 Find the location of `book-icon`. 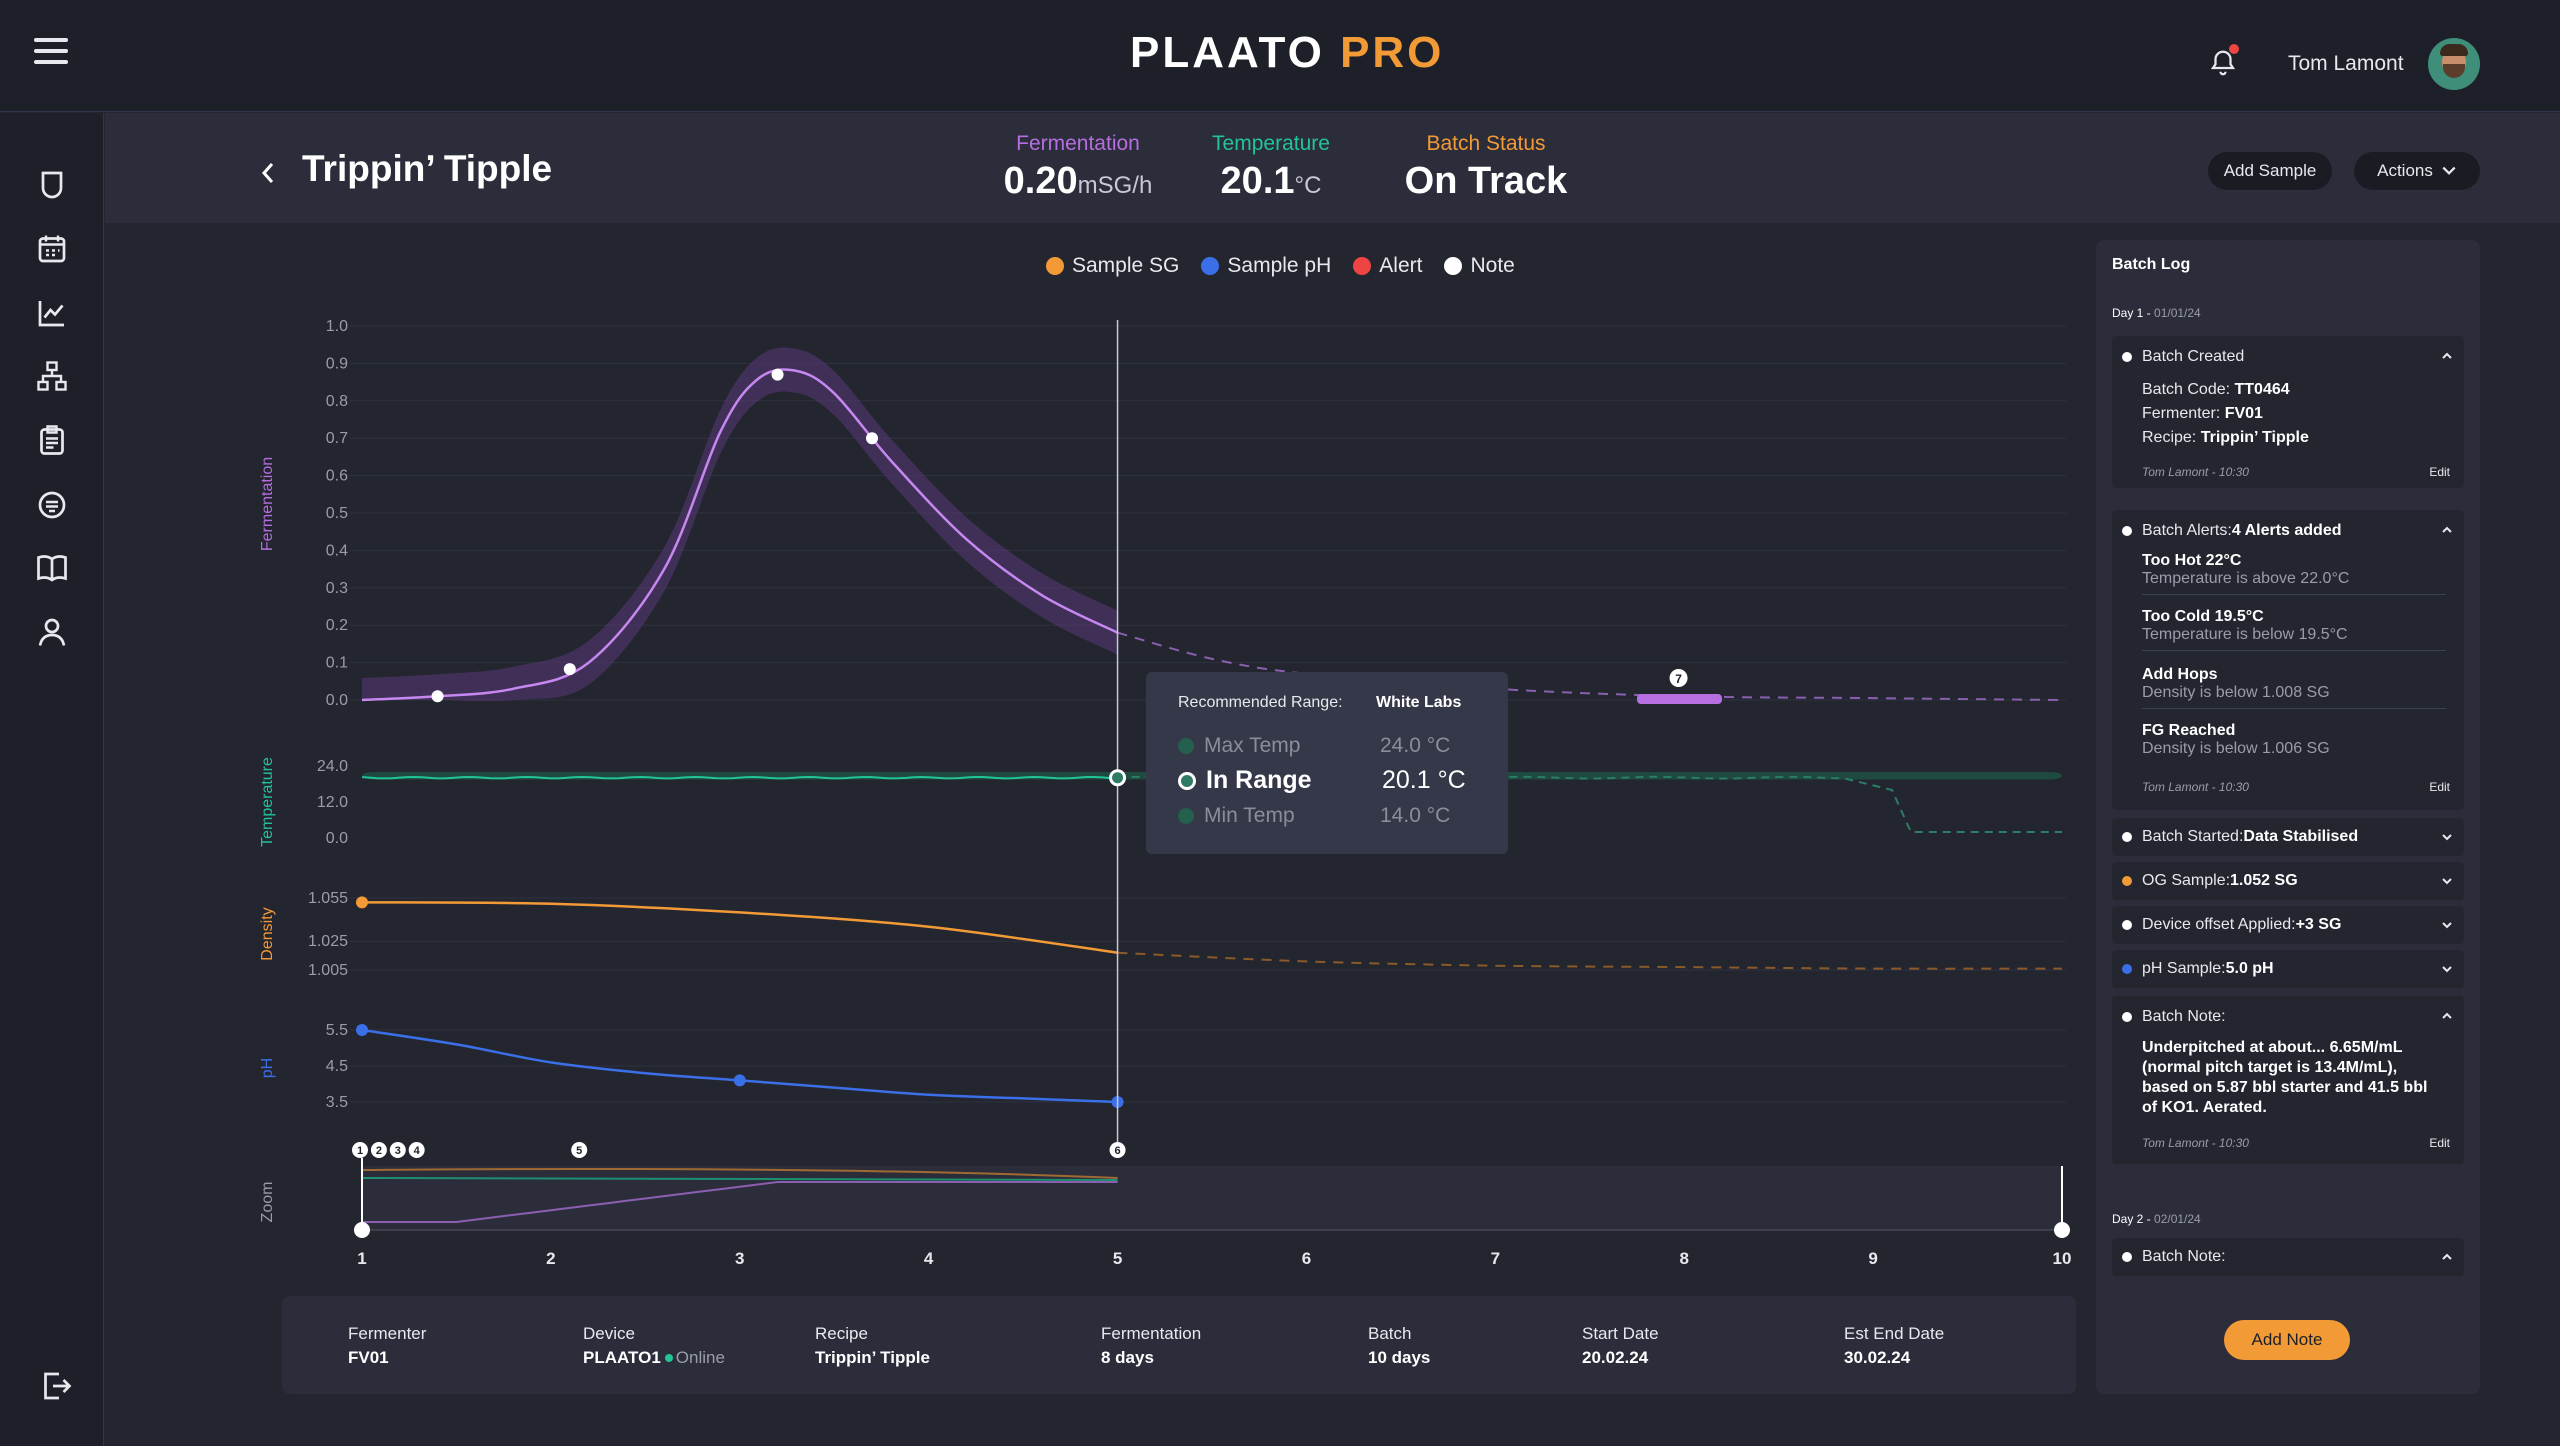

book-icon is located at coordinates (52, 568).